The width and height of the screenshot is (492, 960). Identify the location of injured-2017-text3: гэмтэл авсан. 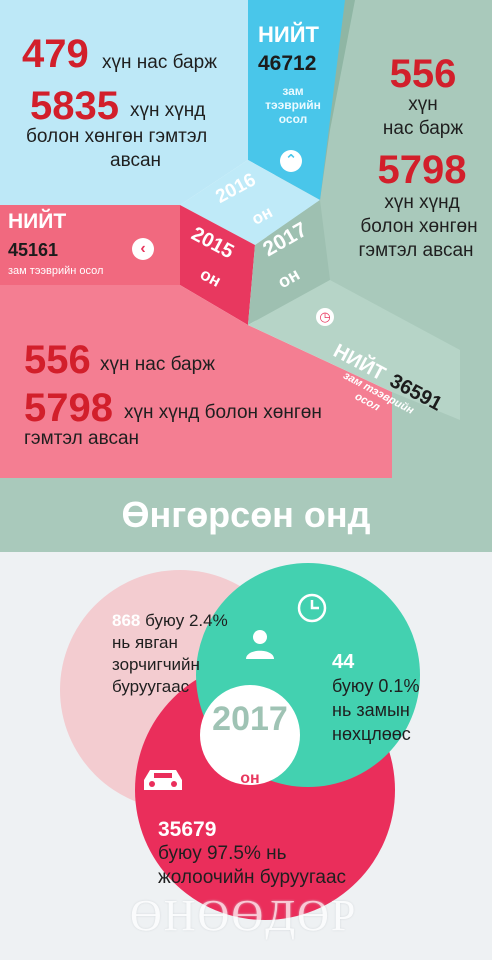
(416, 250).